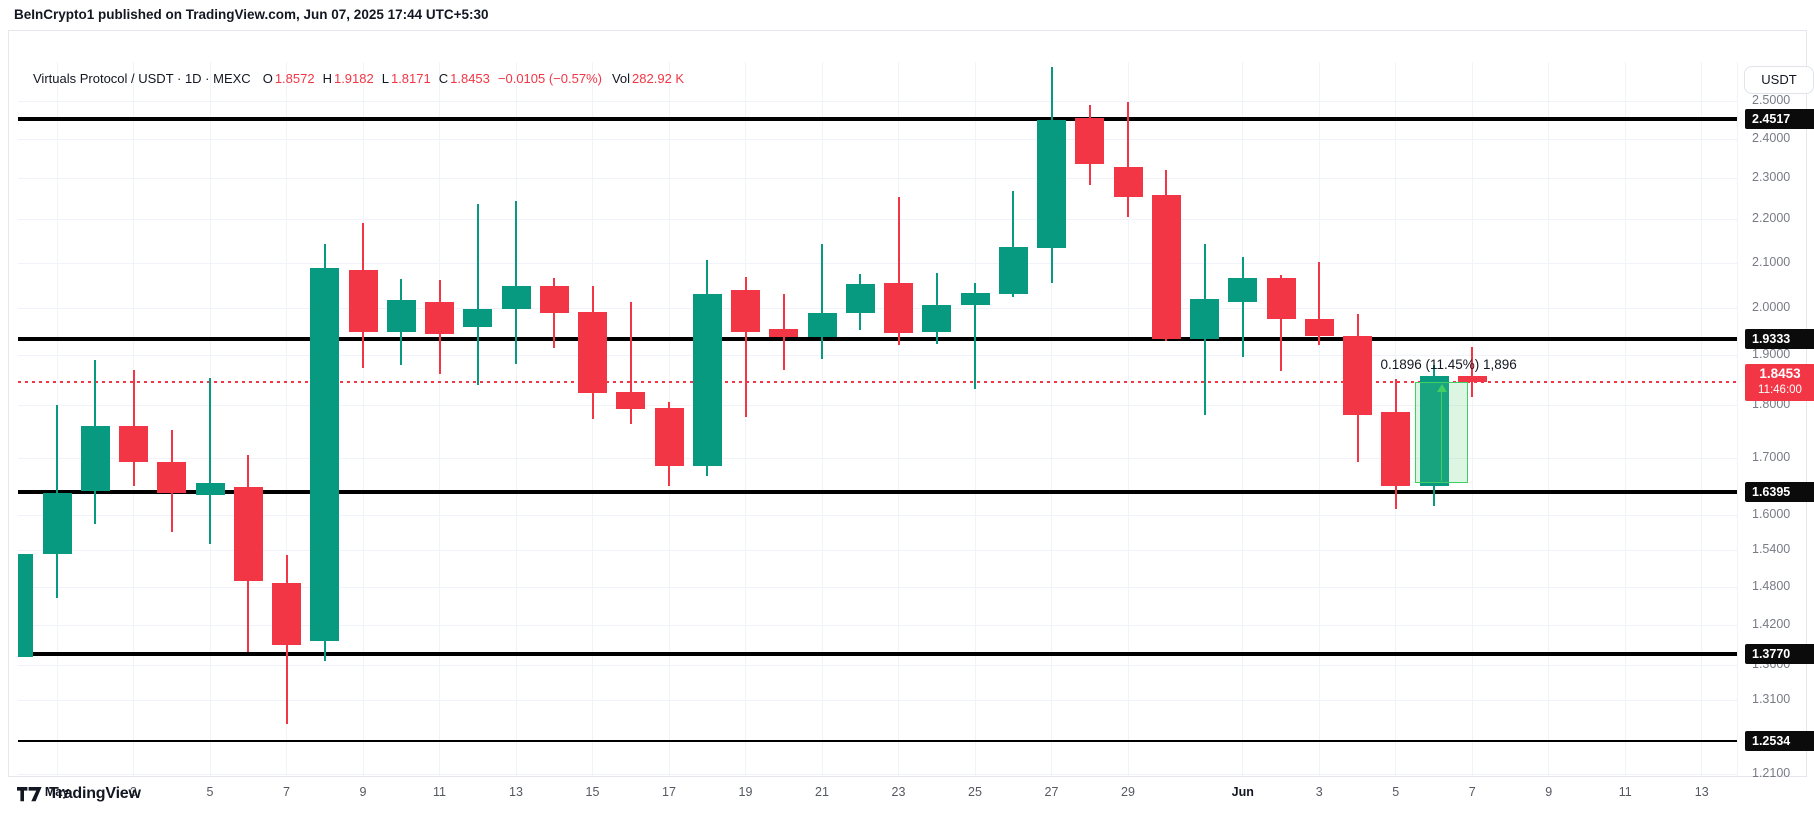 Image resolution: width=1814 pixels, height=816 pixels. Describe the element at coordinates (443, 78) in the screenshot. I see `close-label: C` at that location.